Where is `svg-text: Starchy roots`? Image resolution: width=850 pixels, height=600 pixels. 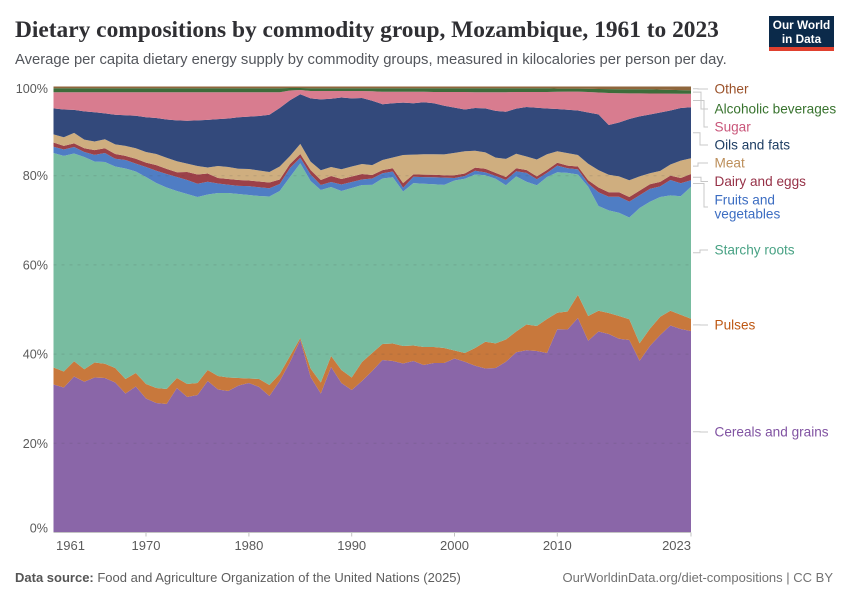
svg-text: Starchy roots is located at coordinates (755, 250).